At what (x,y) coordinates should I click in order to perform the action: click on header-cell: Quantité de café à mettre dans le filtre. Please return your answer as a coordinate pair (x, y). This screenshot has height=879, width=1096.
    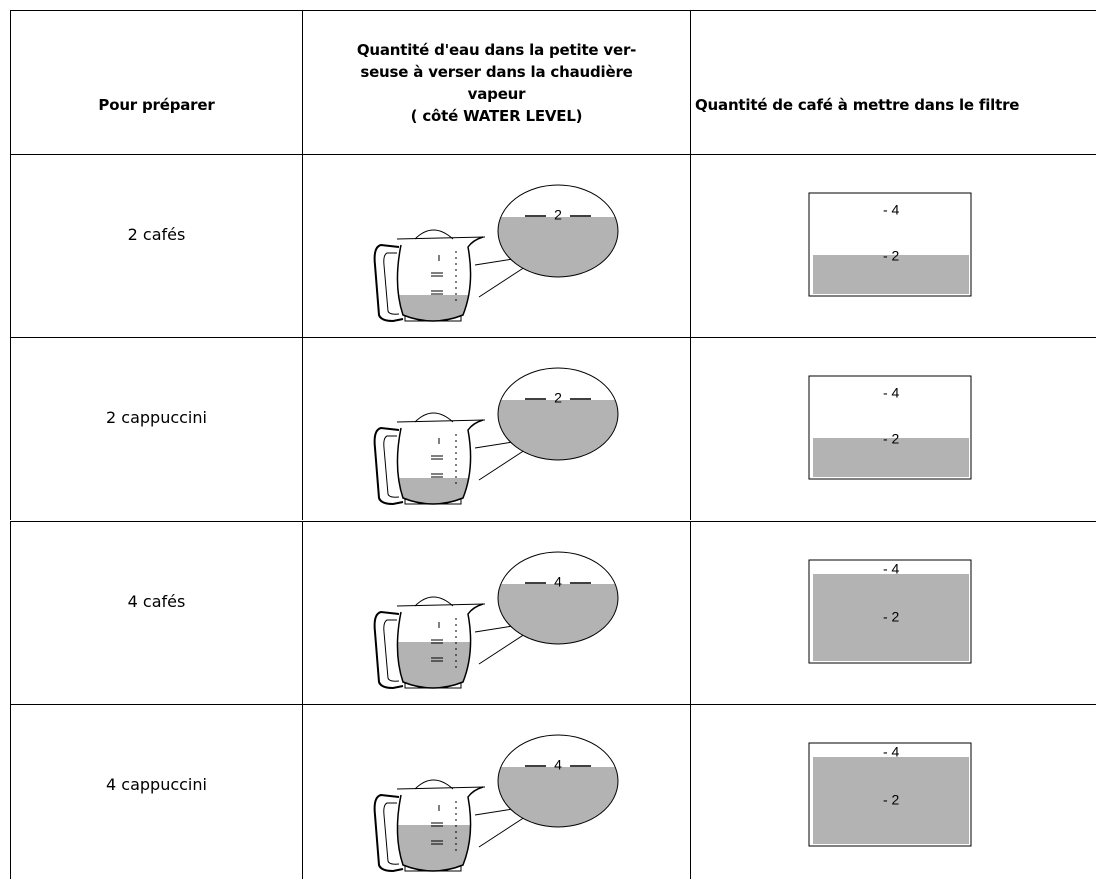
    Looking at the image, I should click on (893, 82).